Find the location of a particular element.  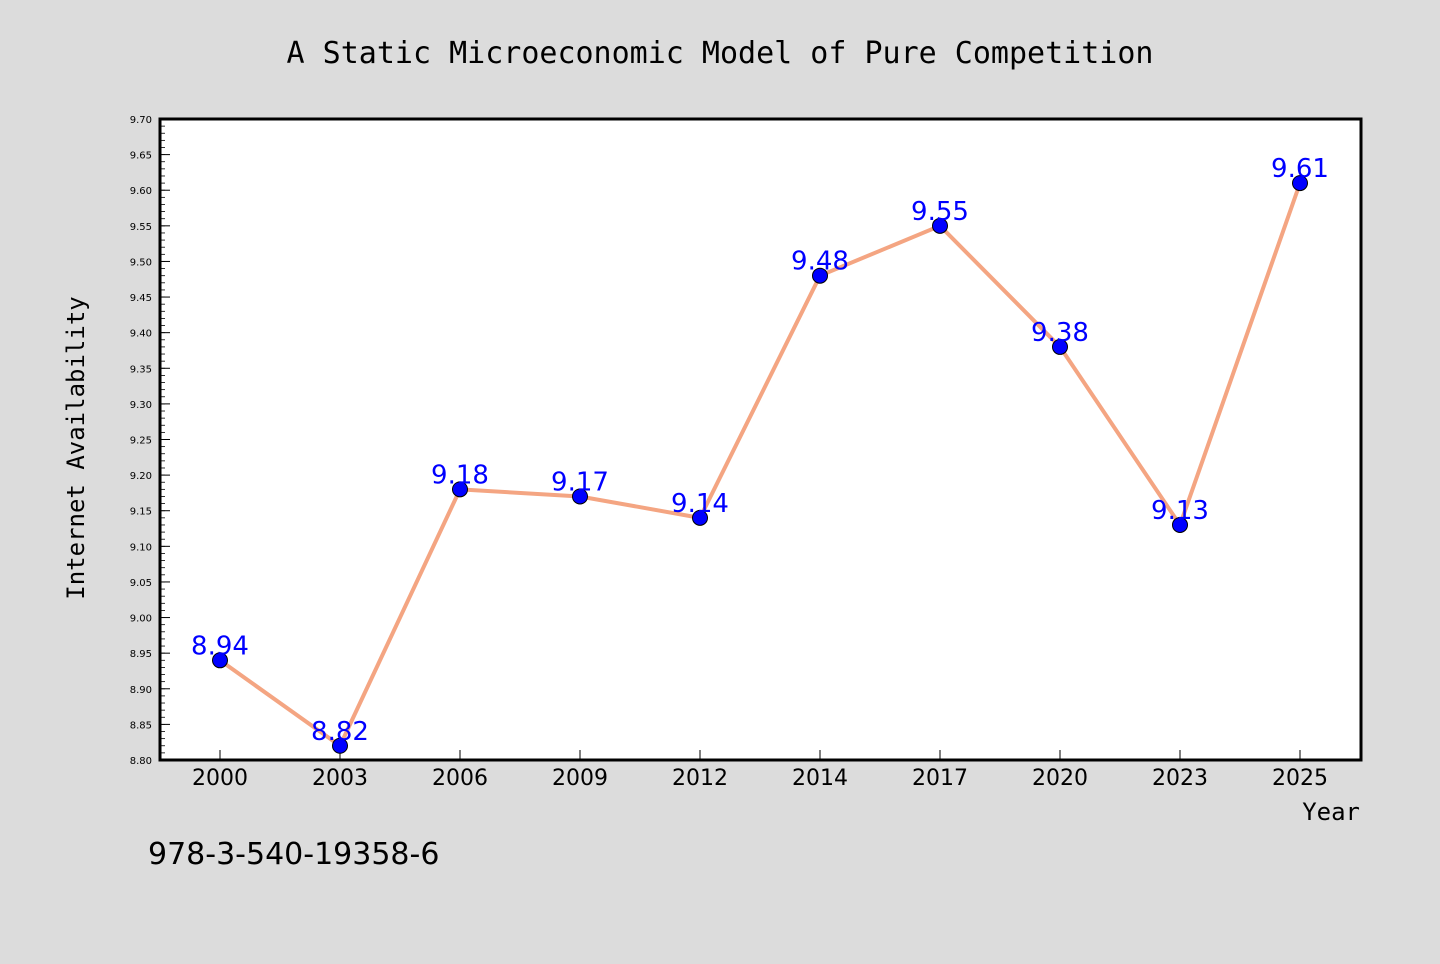

y-tick-label: 9.70 is located at coordinates (141, 120).